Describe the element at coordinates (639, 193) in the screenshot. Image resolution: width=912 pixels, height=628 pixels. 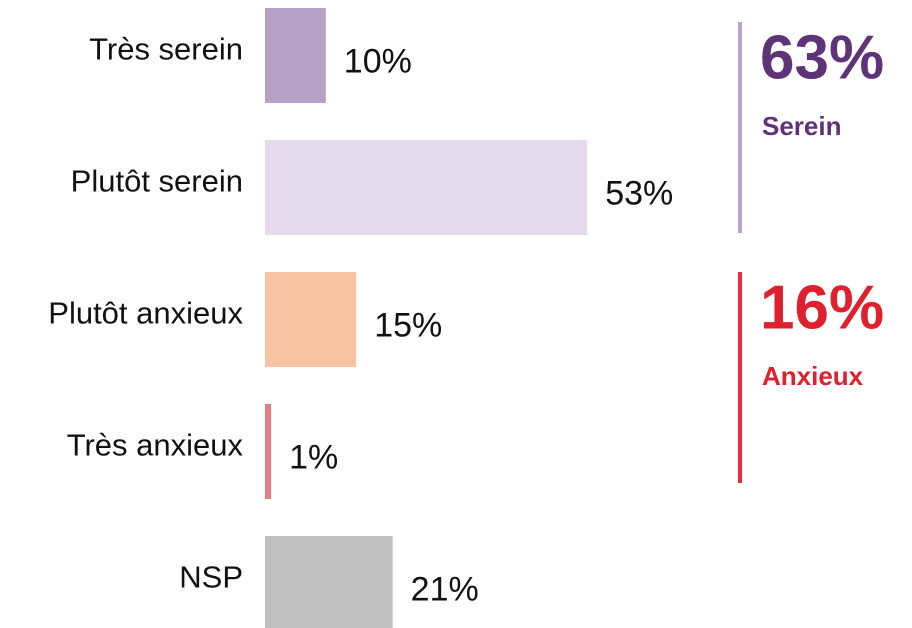
I see `value-label: 53%` at that location.